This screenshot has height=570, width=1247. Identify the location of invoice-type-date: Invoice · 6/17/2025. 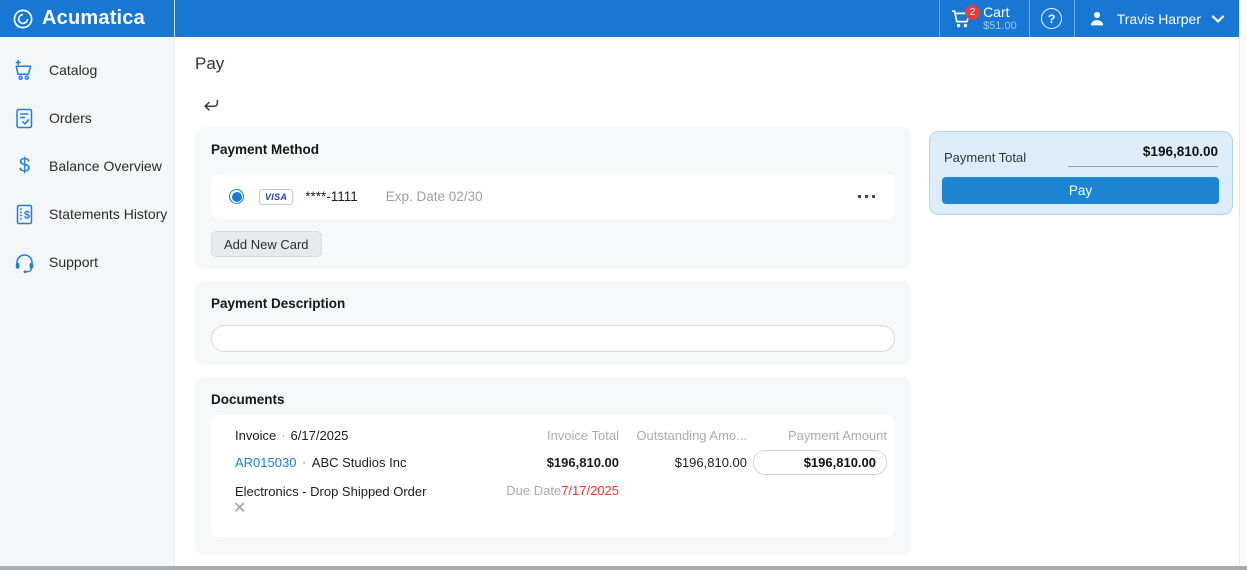
(362, 435).